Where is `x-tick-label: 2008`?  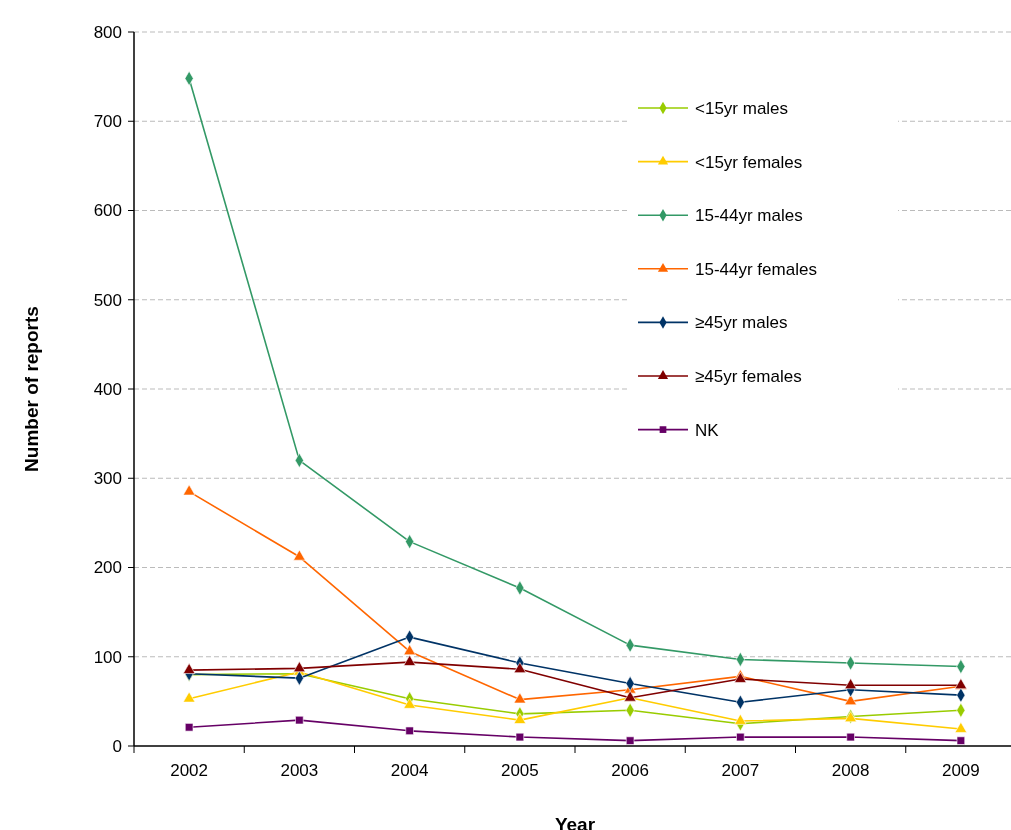
x-tick-label: 2008 is located at coordinates (850, 770).